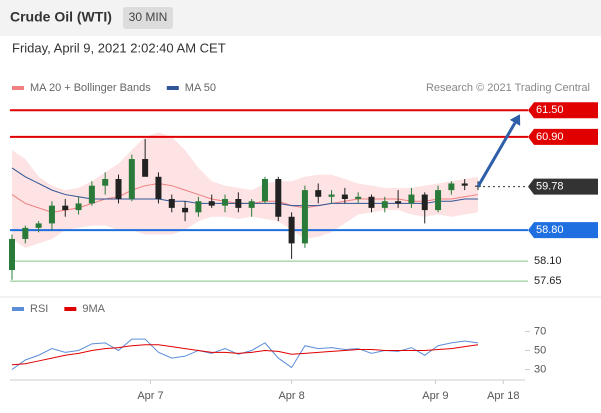  What do you see at coordinates (300, 18) in the screenshot?
I see `header-bar` at bounding box center [300, 18].